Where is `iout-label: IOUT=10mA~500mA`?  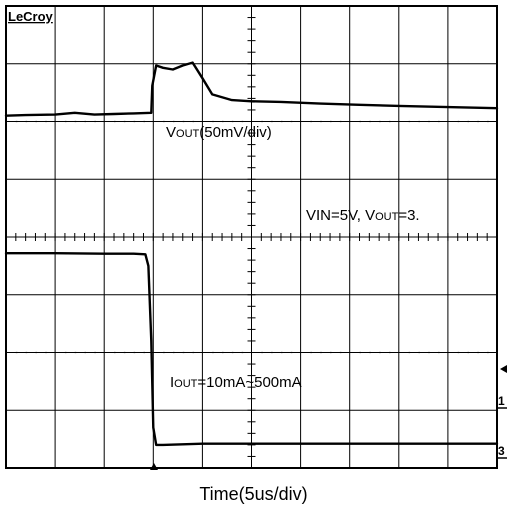 iout-label: IOUT=10mA~500mA is located at coordinates (236, 382).